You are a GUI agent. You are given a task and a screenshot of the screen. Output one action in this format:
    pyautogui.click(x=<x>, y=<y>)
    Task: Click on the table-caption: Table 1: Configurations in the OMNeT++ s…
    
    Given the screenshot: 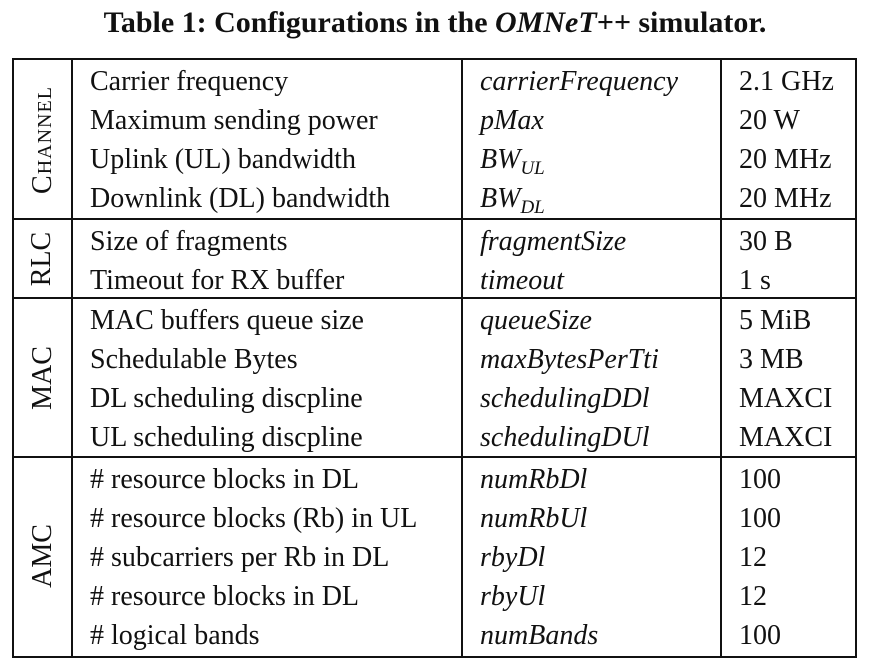 What is the action you would take?
    pyautogui.click(x=435, y=23)
    